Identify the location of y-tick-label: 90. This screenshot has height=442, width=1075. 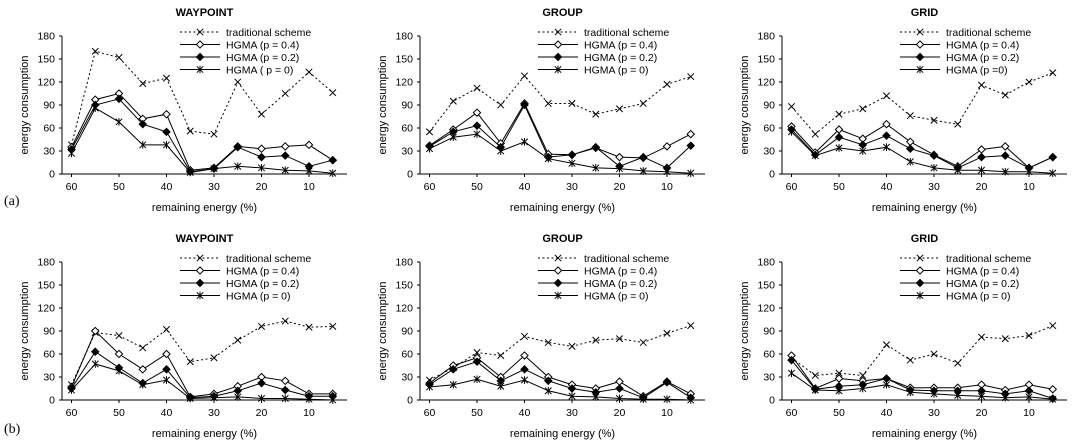
(49, 332).